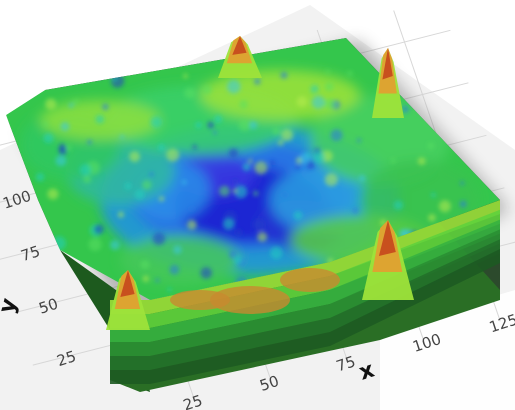  What do you see at coordinates (388, 83) in the screenshot?
I see `peak-back-right` at bounding box center [388, 83].